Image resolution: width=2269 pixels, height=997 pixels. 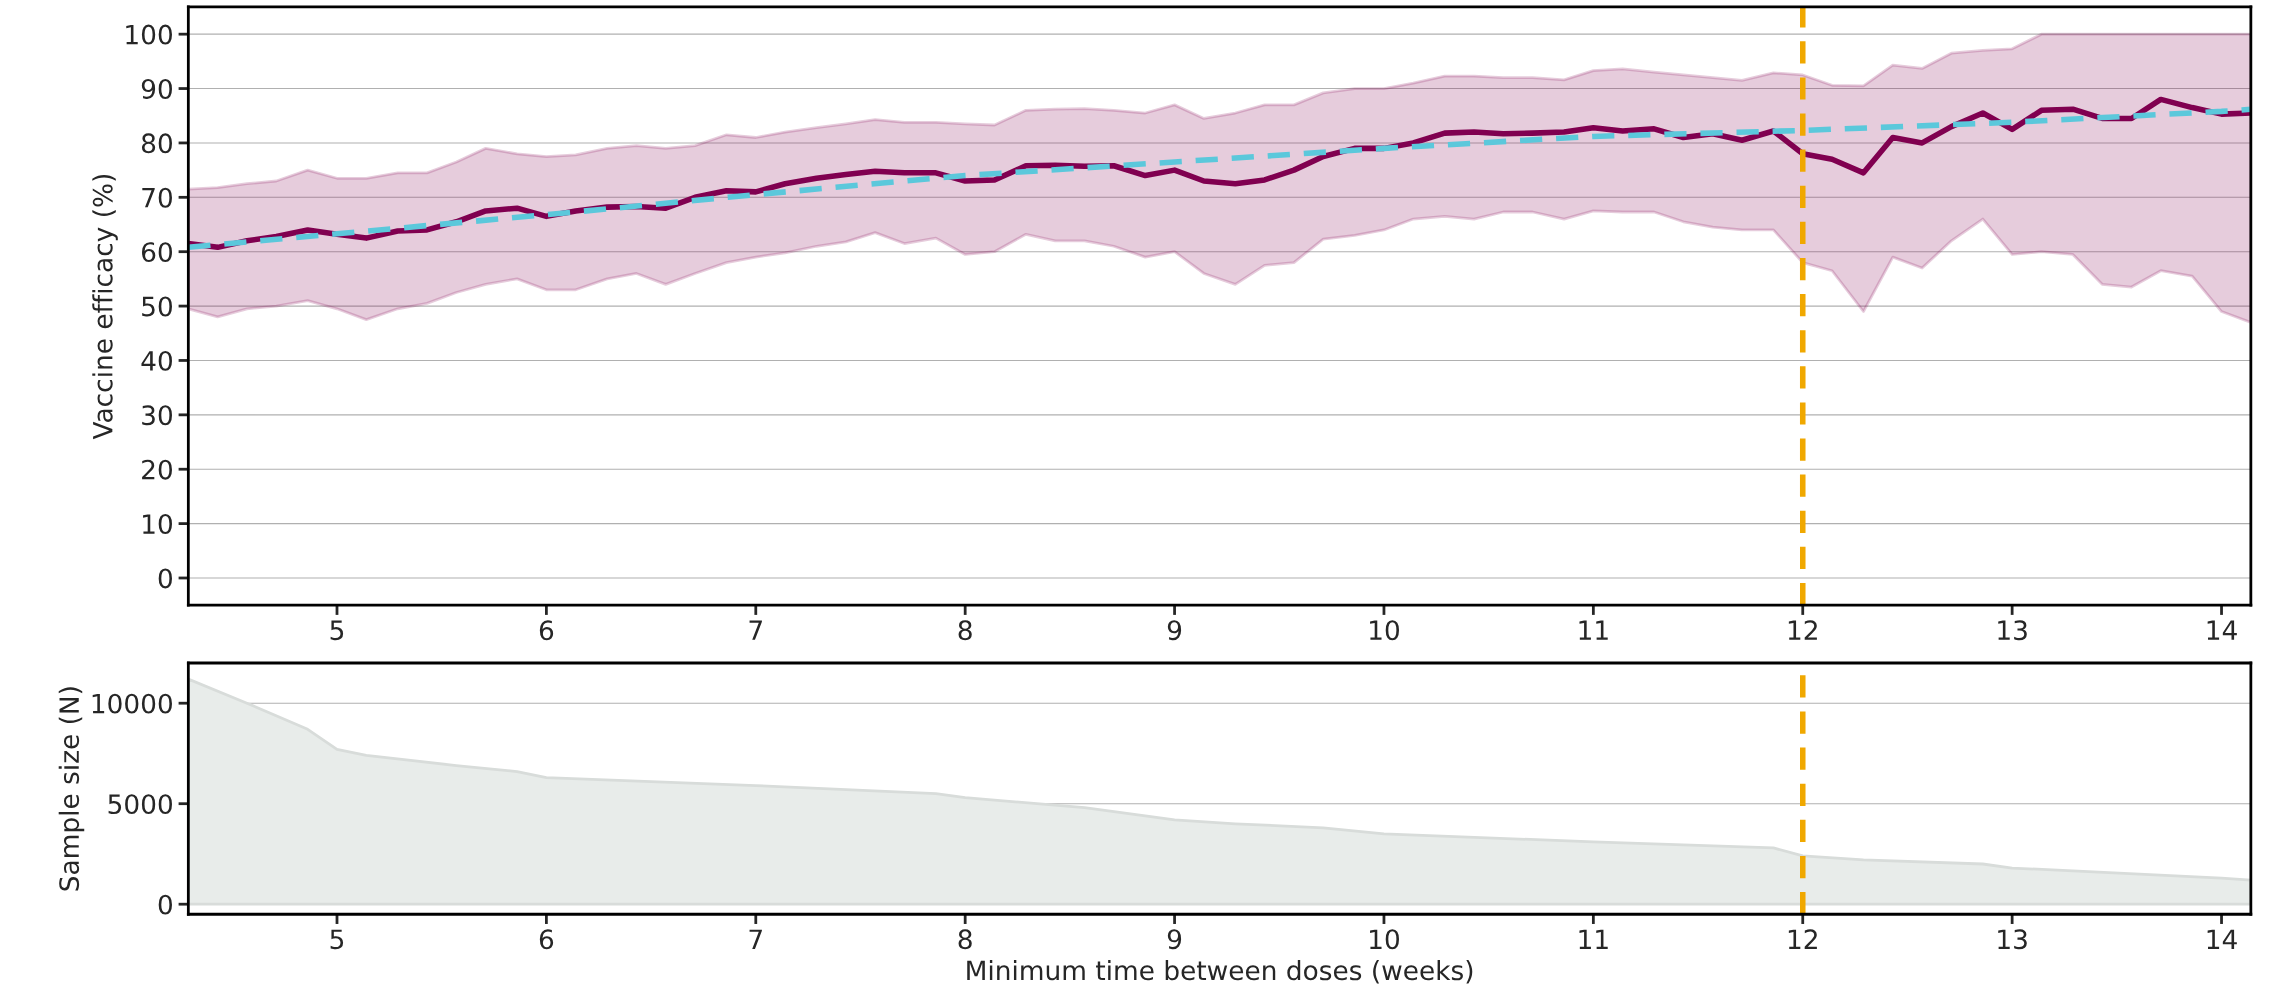 What do you see at coordinates (132, 703) in the screenshot?
I see `y-tick-label: 10000` at bounding box center [132, 703].